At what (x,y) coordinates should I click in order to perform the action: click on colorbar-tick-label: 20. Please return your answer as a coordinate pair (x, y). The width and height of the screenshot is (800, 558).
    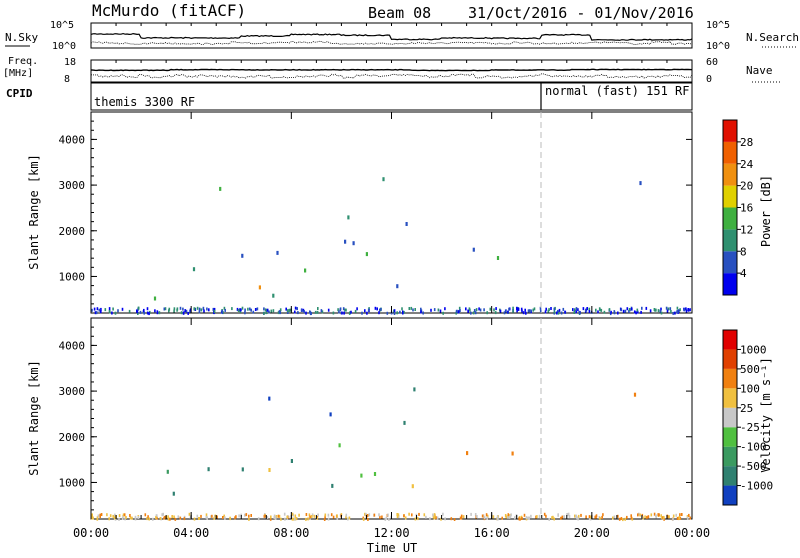
    Looking at the image, I should click on (746, 186).